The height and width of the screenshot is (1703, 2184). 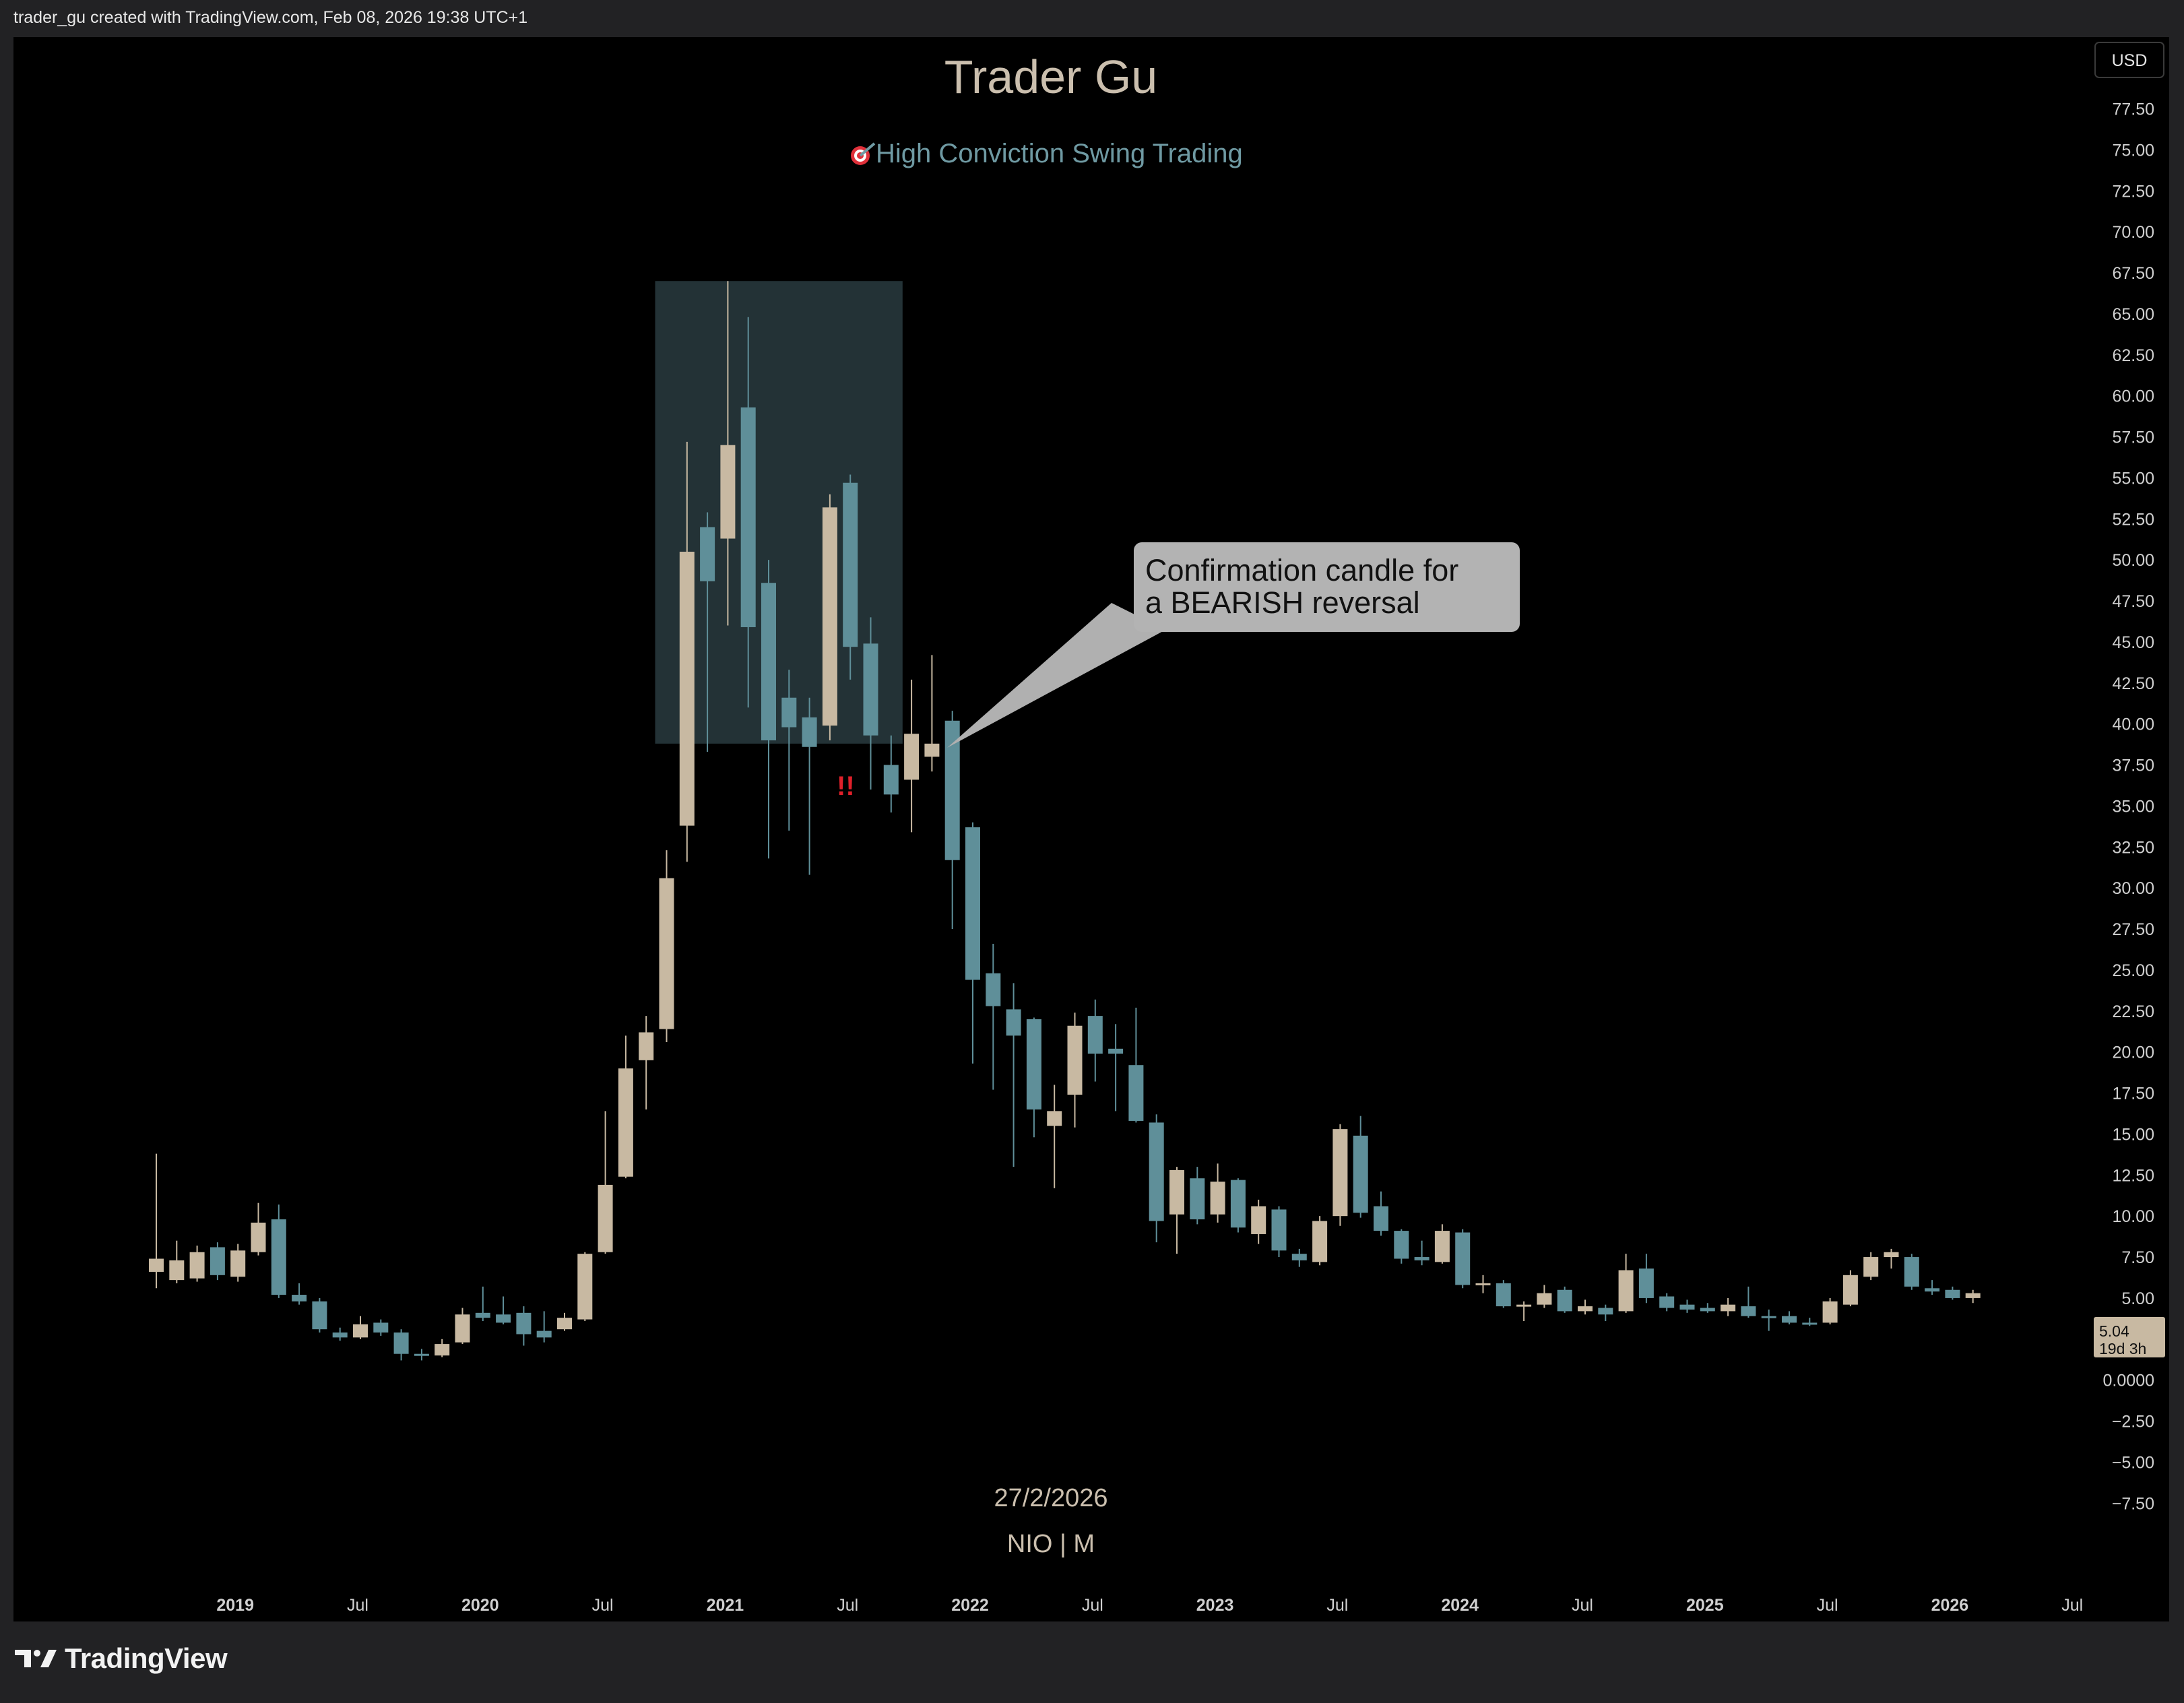 What do you see at coordinates (122, 1658) in the screenshot?
I see `tradingview-brand: TradingView` at bounding box center [122, 1658].